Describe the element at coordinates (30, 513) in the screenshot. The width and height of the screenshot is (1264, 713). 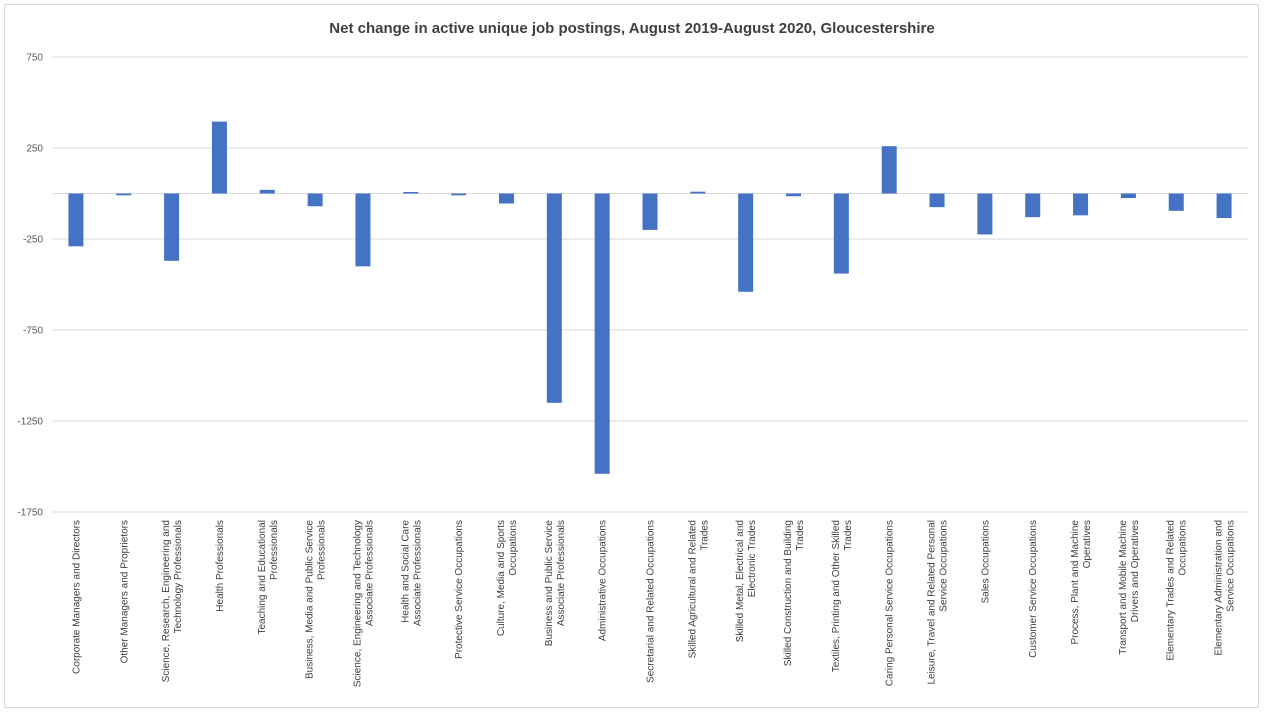
I see `y-tick-label: -1750` at that location.